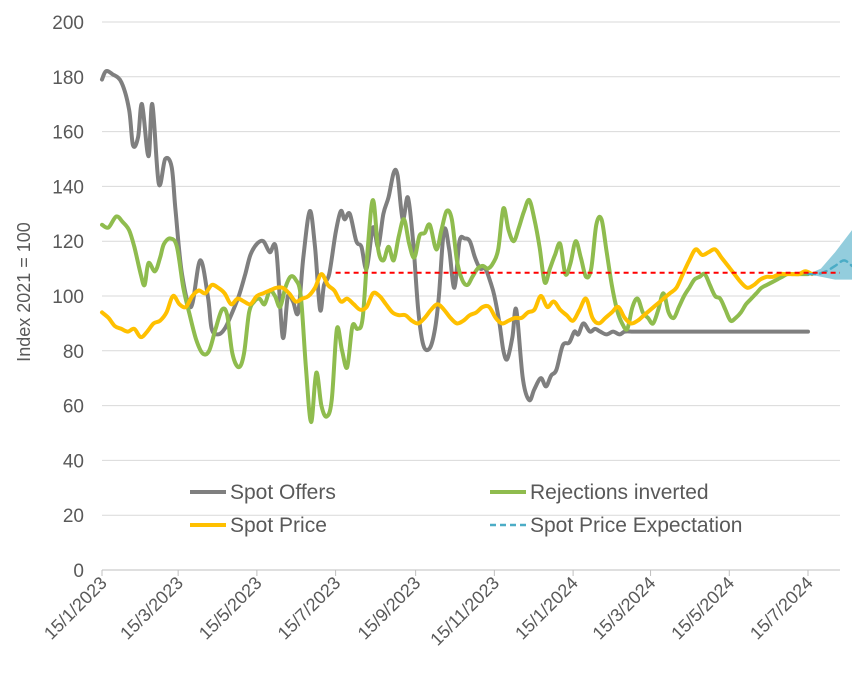 The width and height of the screenshot is (852, 687). What do you see at coordinates (68, 23) in the screenshot?
I see `y-tick-label: 200` at bounding box center [68, 23].